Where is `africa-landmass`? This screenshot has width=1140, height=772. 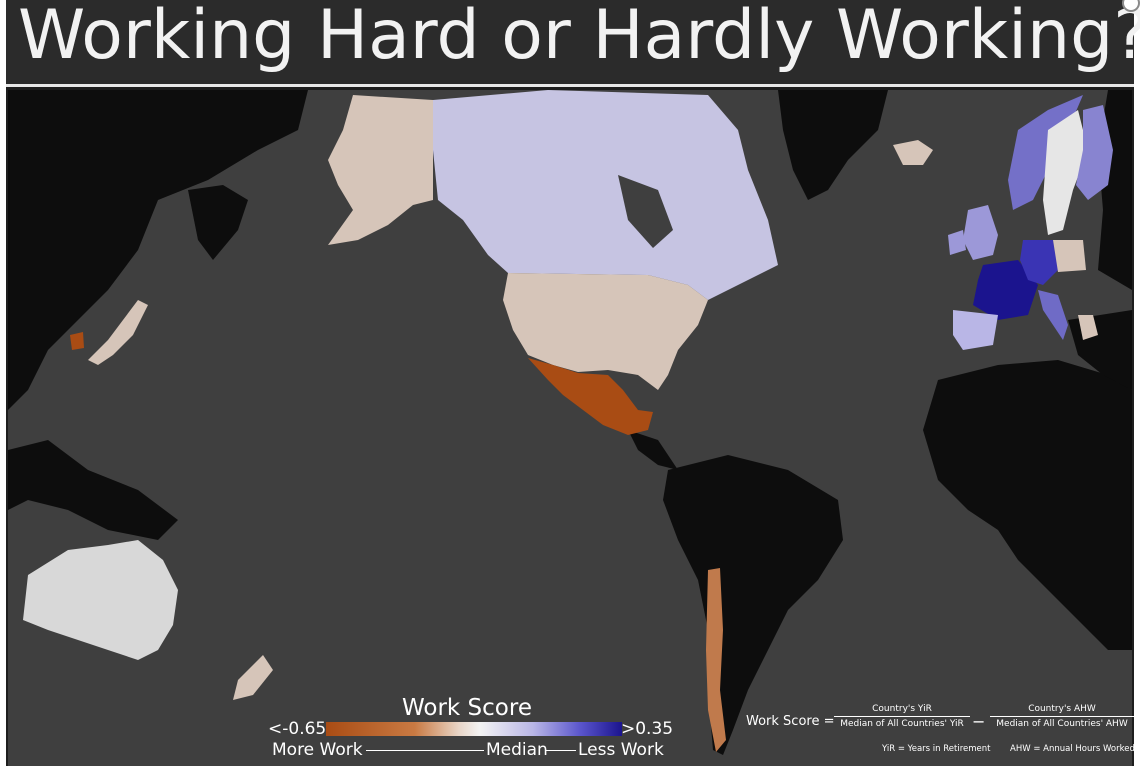
africa-landmass is located at coordinates (1027, 505).